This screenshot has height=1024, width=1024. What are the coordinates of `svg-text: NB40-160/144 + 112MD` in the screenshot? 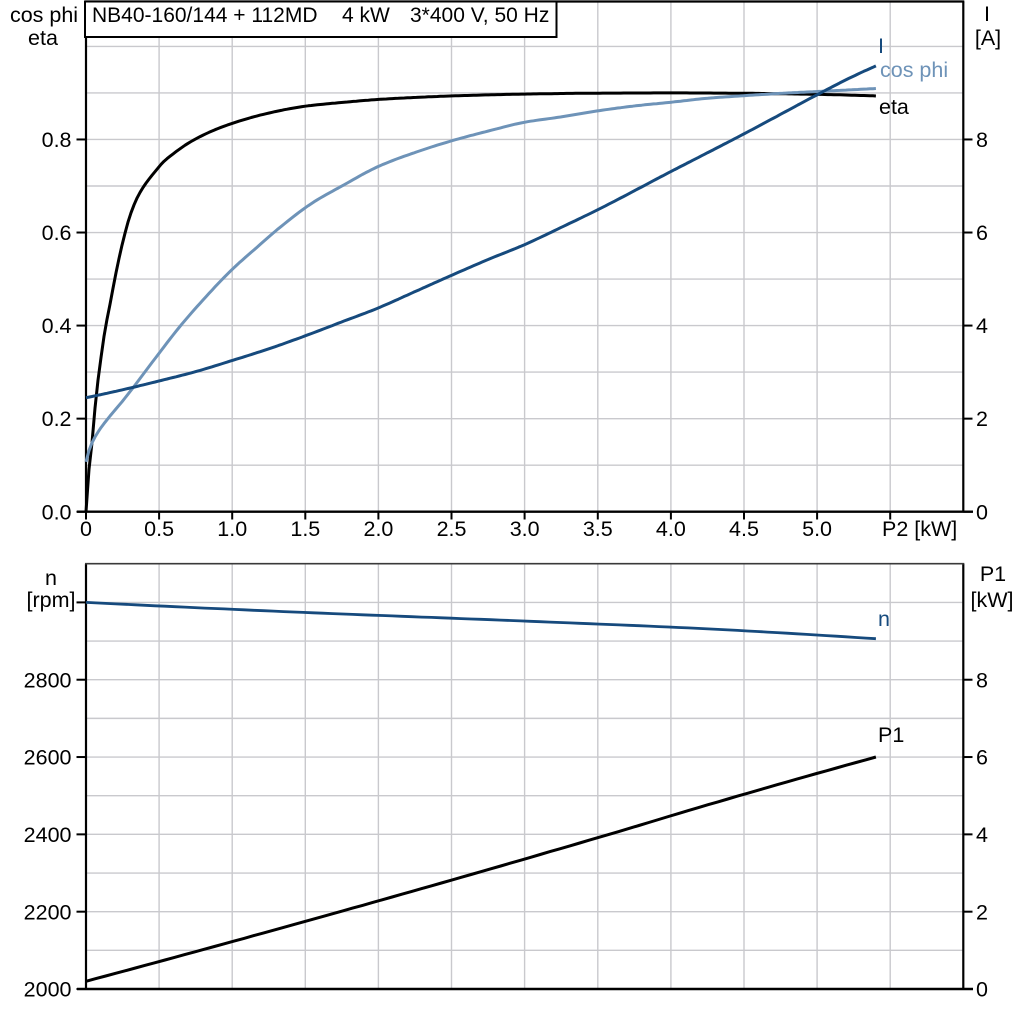 It's located at (205, 15).